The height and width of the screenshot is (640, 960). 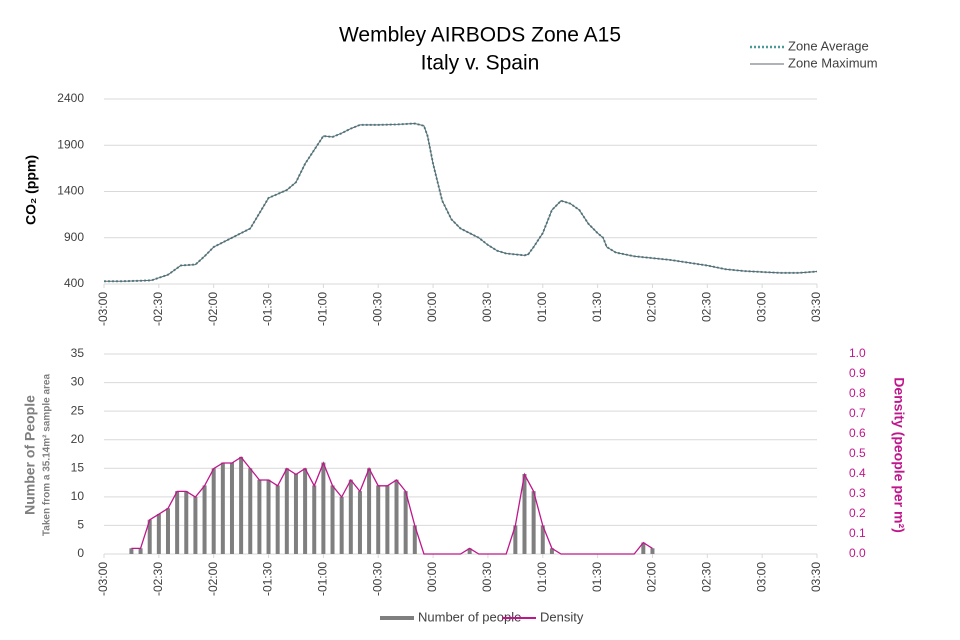 I want to click on y2-tick-label: 0.8, so click(x=857, y=393).